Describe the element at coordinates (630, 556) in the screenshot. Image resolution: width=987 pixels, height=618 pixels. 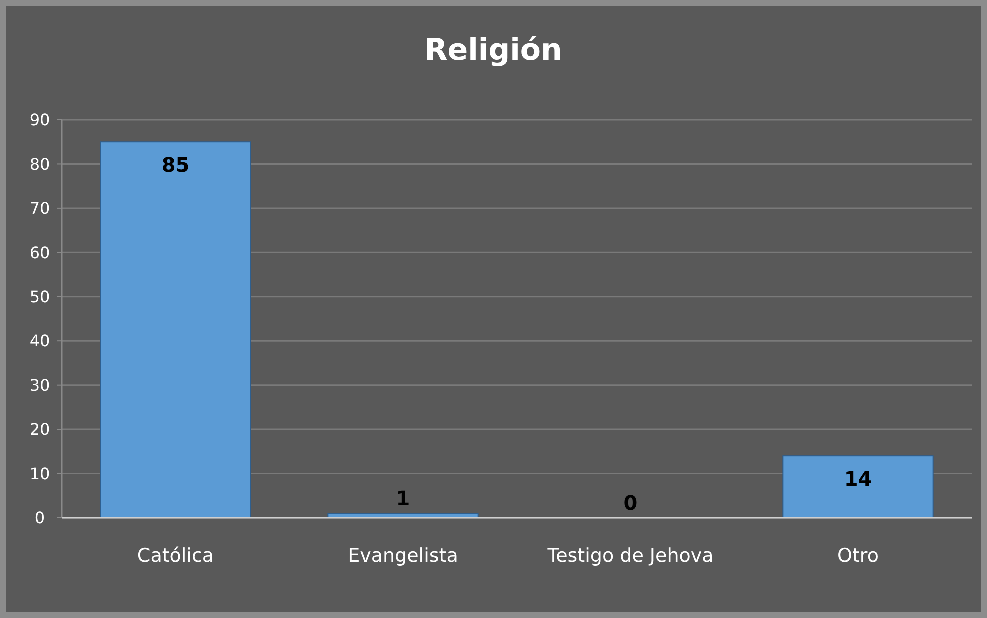
I see `x-tick-label: Testigo de Jehova` at that location.